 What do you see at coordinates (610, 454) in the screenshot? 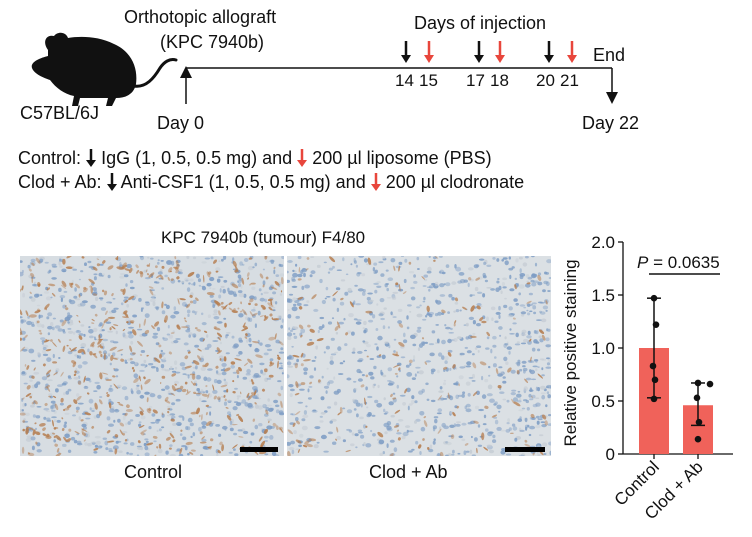
I see `y-tick-label: 0` at bounding box center [610, 454].